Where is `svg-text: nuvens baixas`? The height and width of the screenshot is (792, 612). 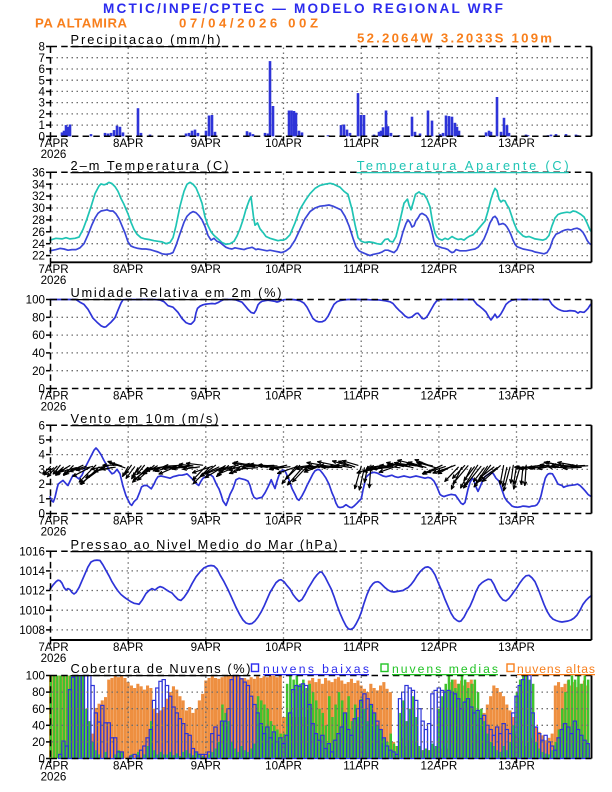 svg-text: nuvens baixas is located at coordinates (316, 669).